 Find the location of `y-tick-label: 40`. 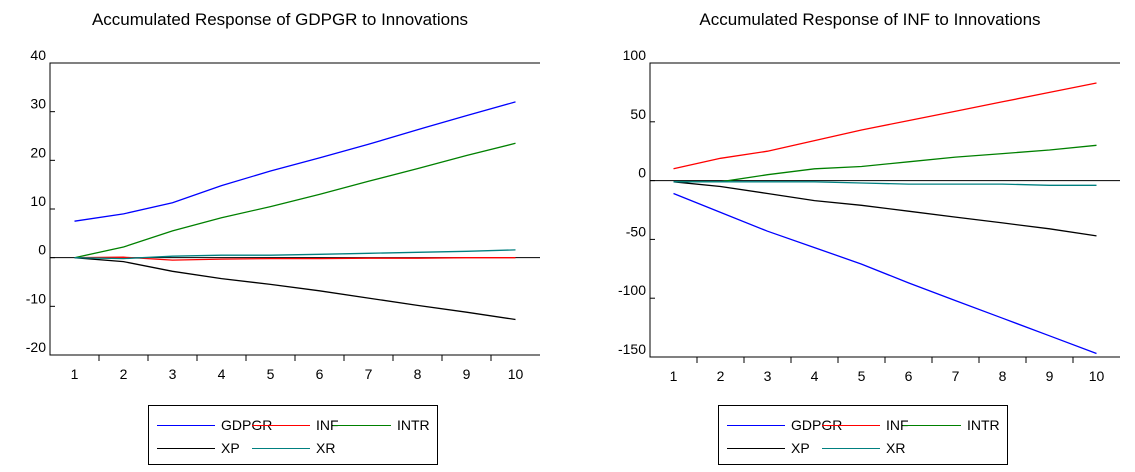

y-tick-label: 40 is located at coordinates (38, 55).